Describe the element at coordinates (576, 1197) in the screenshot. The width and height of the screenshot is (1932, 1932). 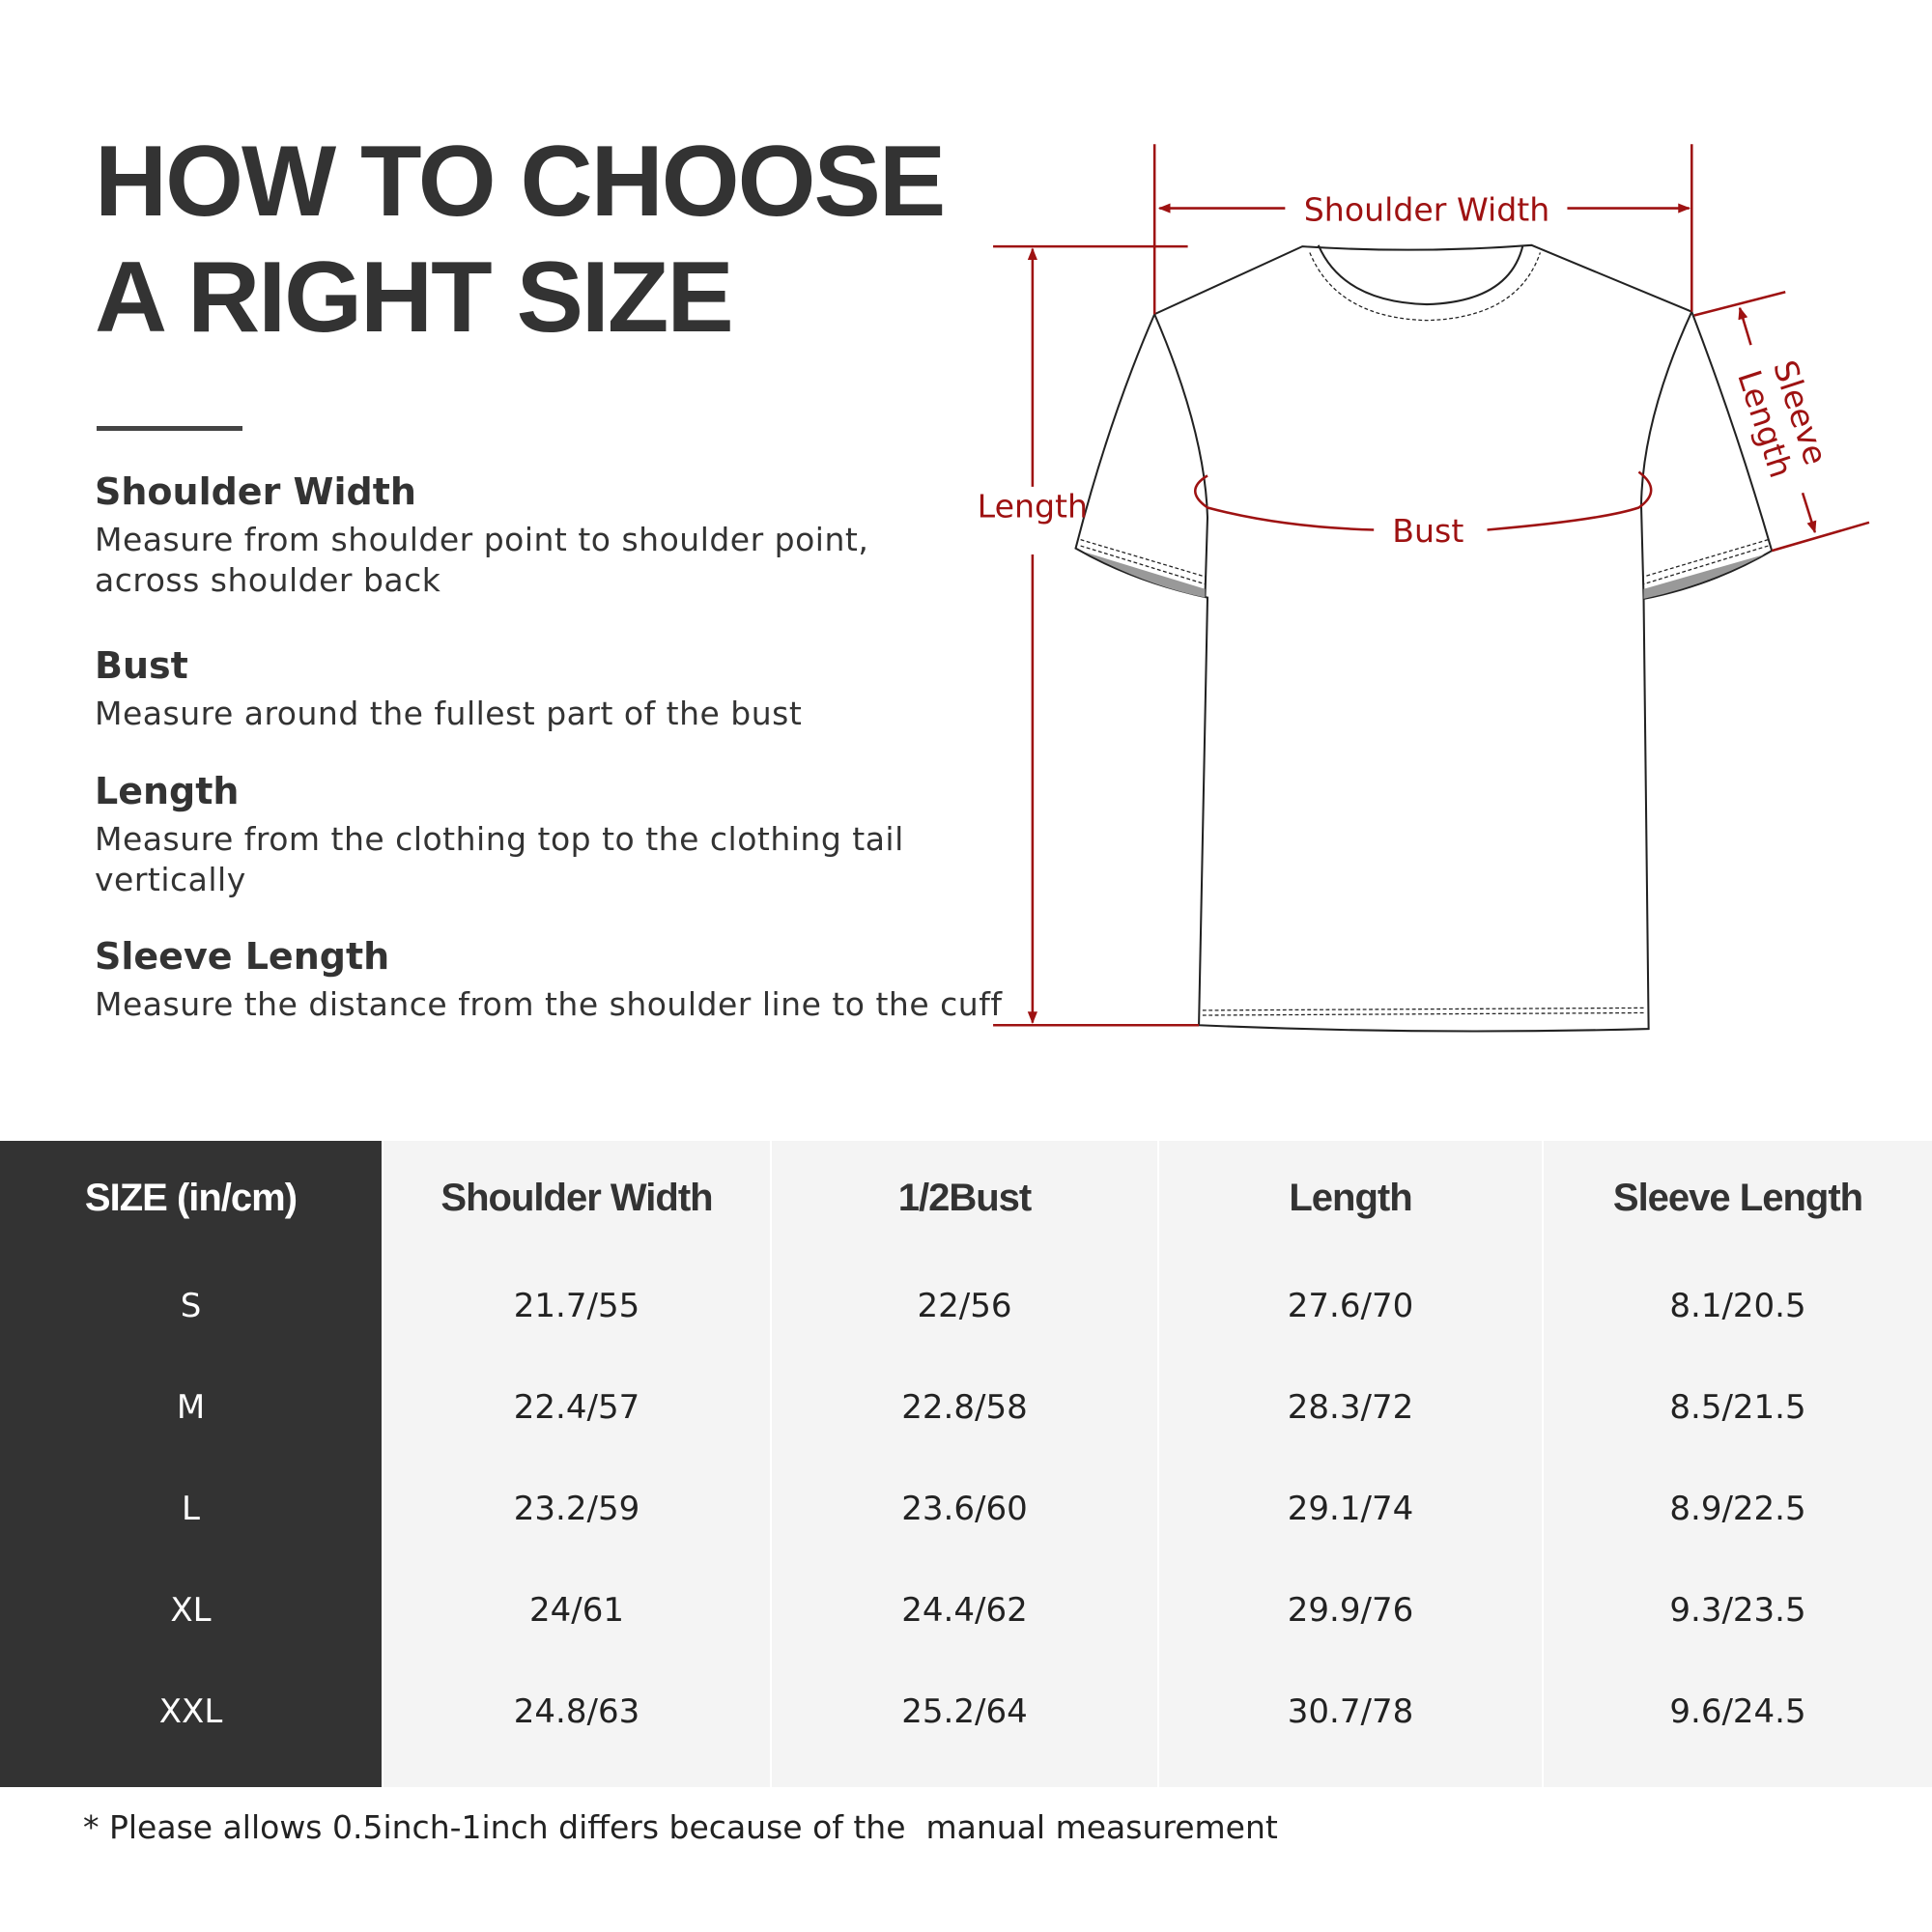
I see `header-shoulder-width: Shoulder Width` at that location.